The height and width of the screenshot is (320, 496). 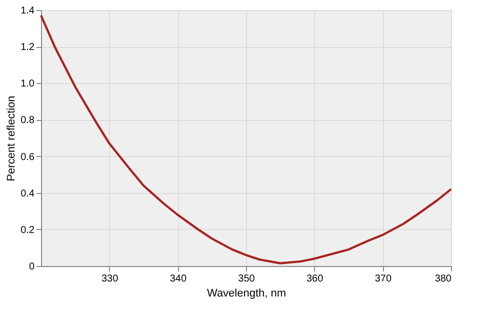 I want to click on y-tick-label: 1.4, so click(x=27, y=11).